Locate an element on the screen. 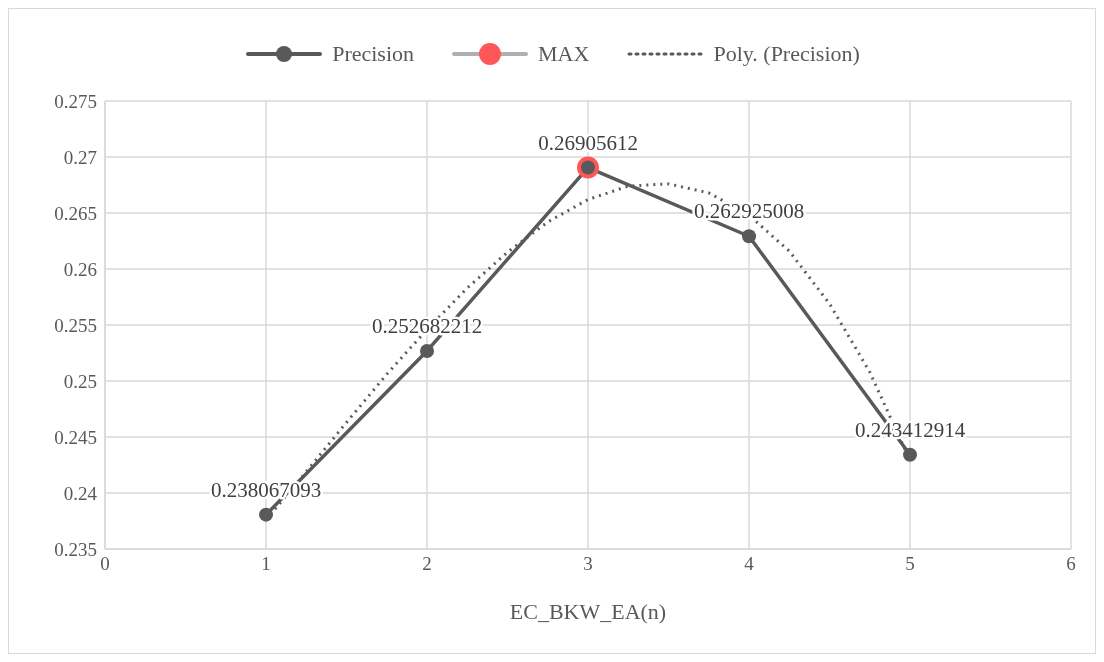 This screenshot has height=662, width=1104. x-tick-label: 0 is located at coordinates (105, 564).